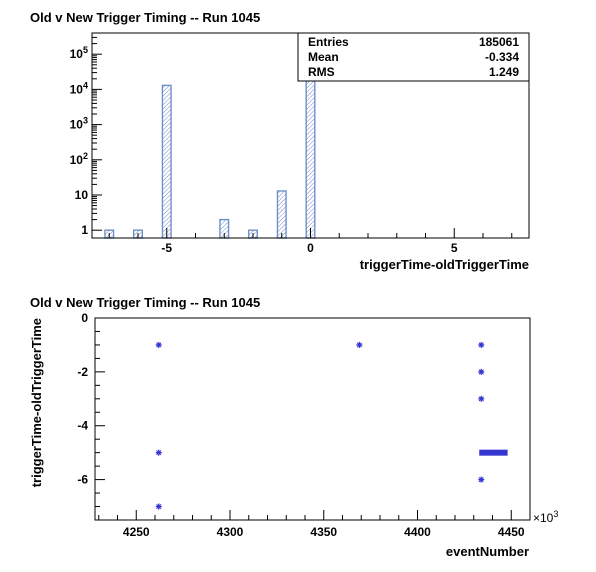  Describe the element at coordinates (82, 426) in the screenshot. I see `scatter-y-tick-label: -4` at that location.